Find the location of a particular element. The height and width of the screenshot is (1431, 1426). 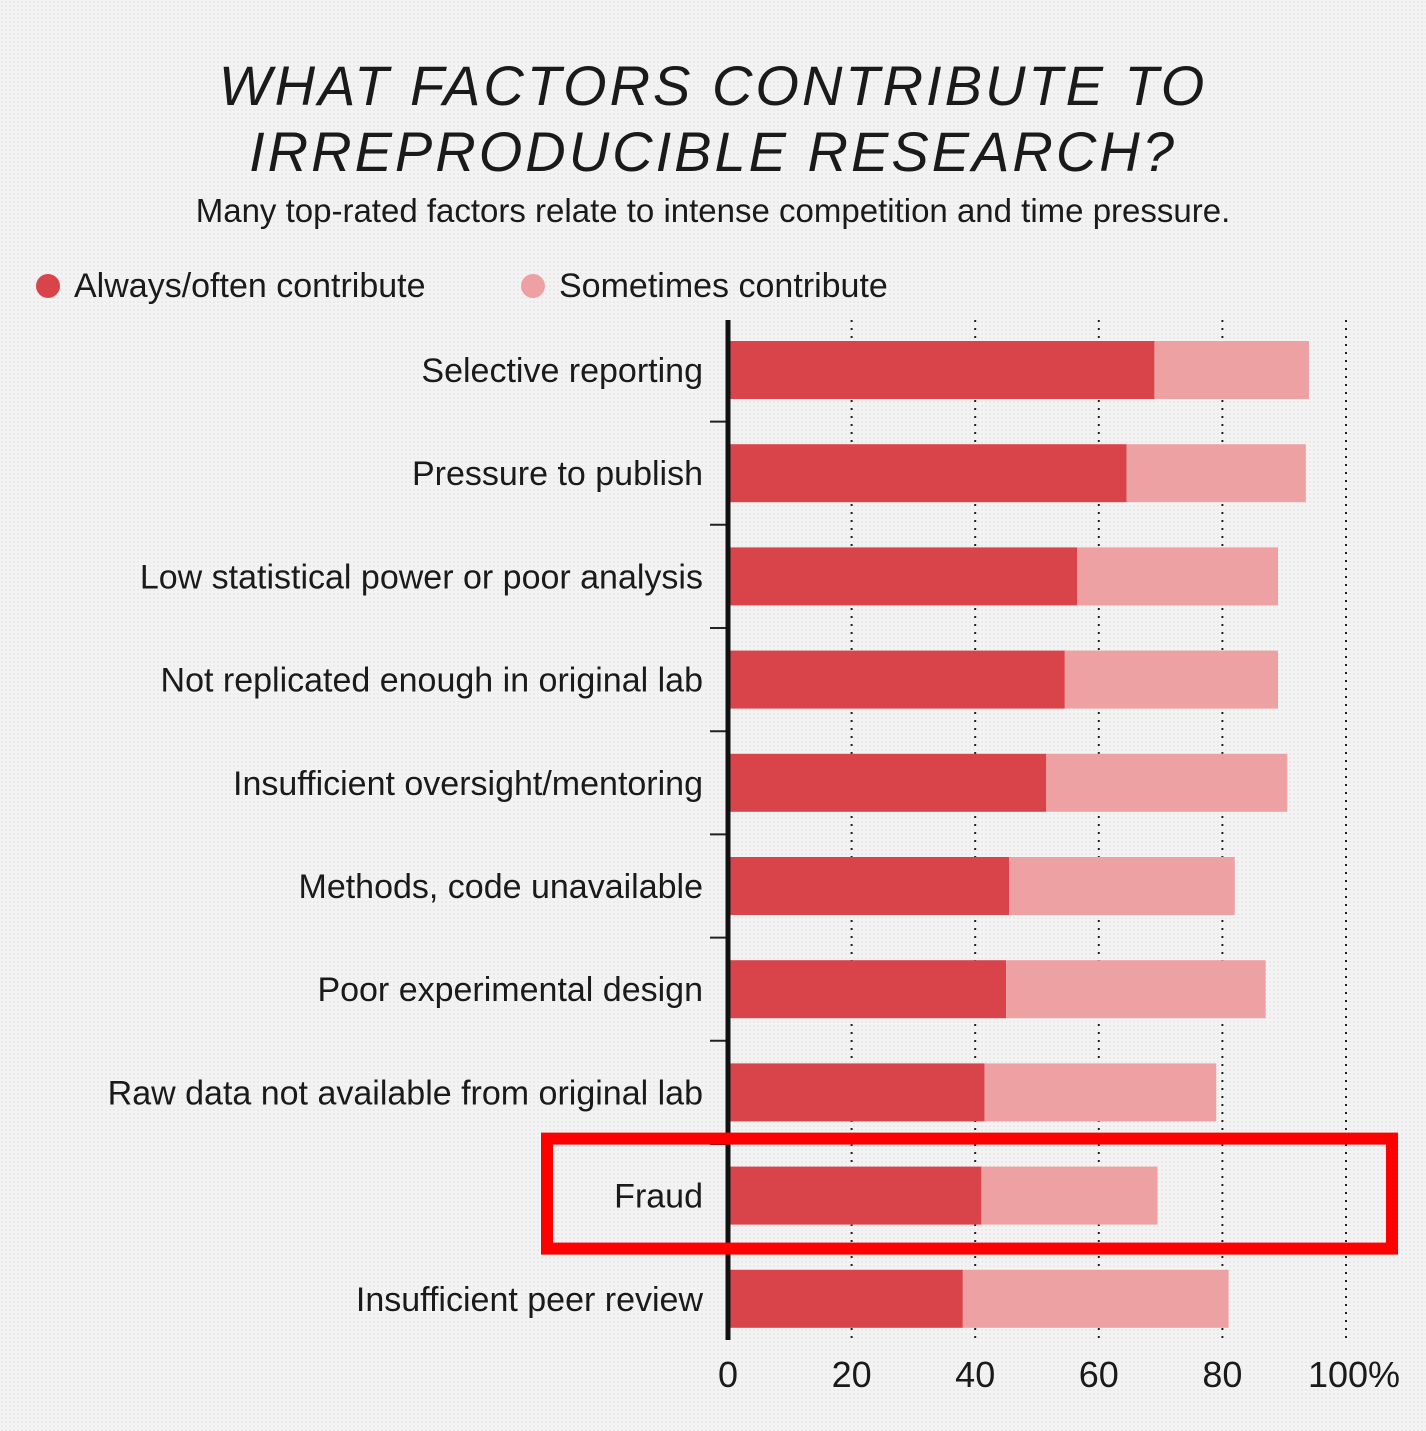

bar-poor-experimental-design-always-often is located at coordinates (867, 989).